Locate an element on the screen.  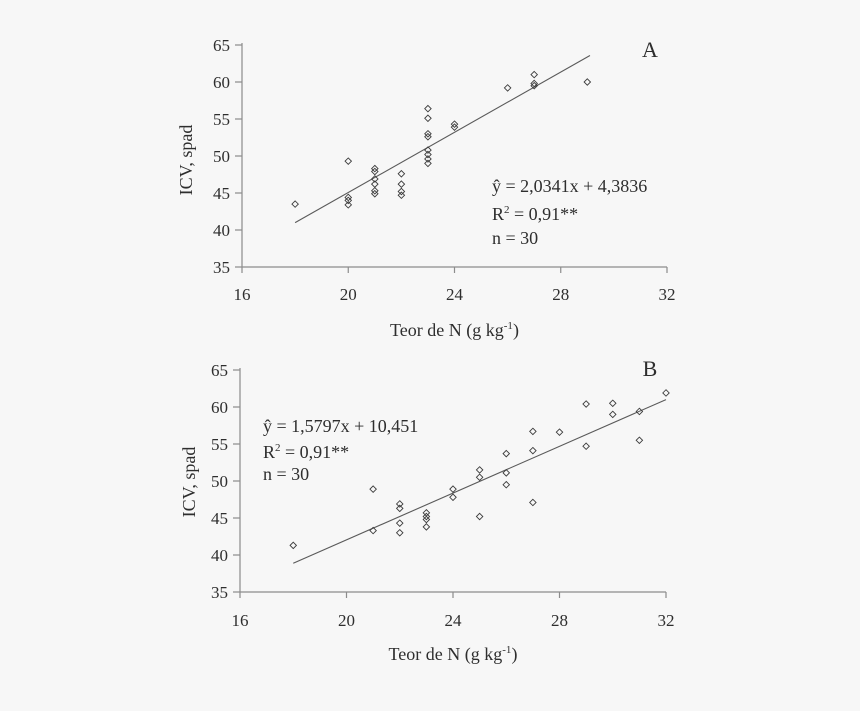
panel-letter: A is located at coordinates (650, 49).